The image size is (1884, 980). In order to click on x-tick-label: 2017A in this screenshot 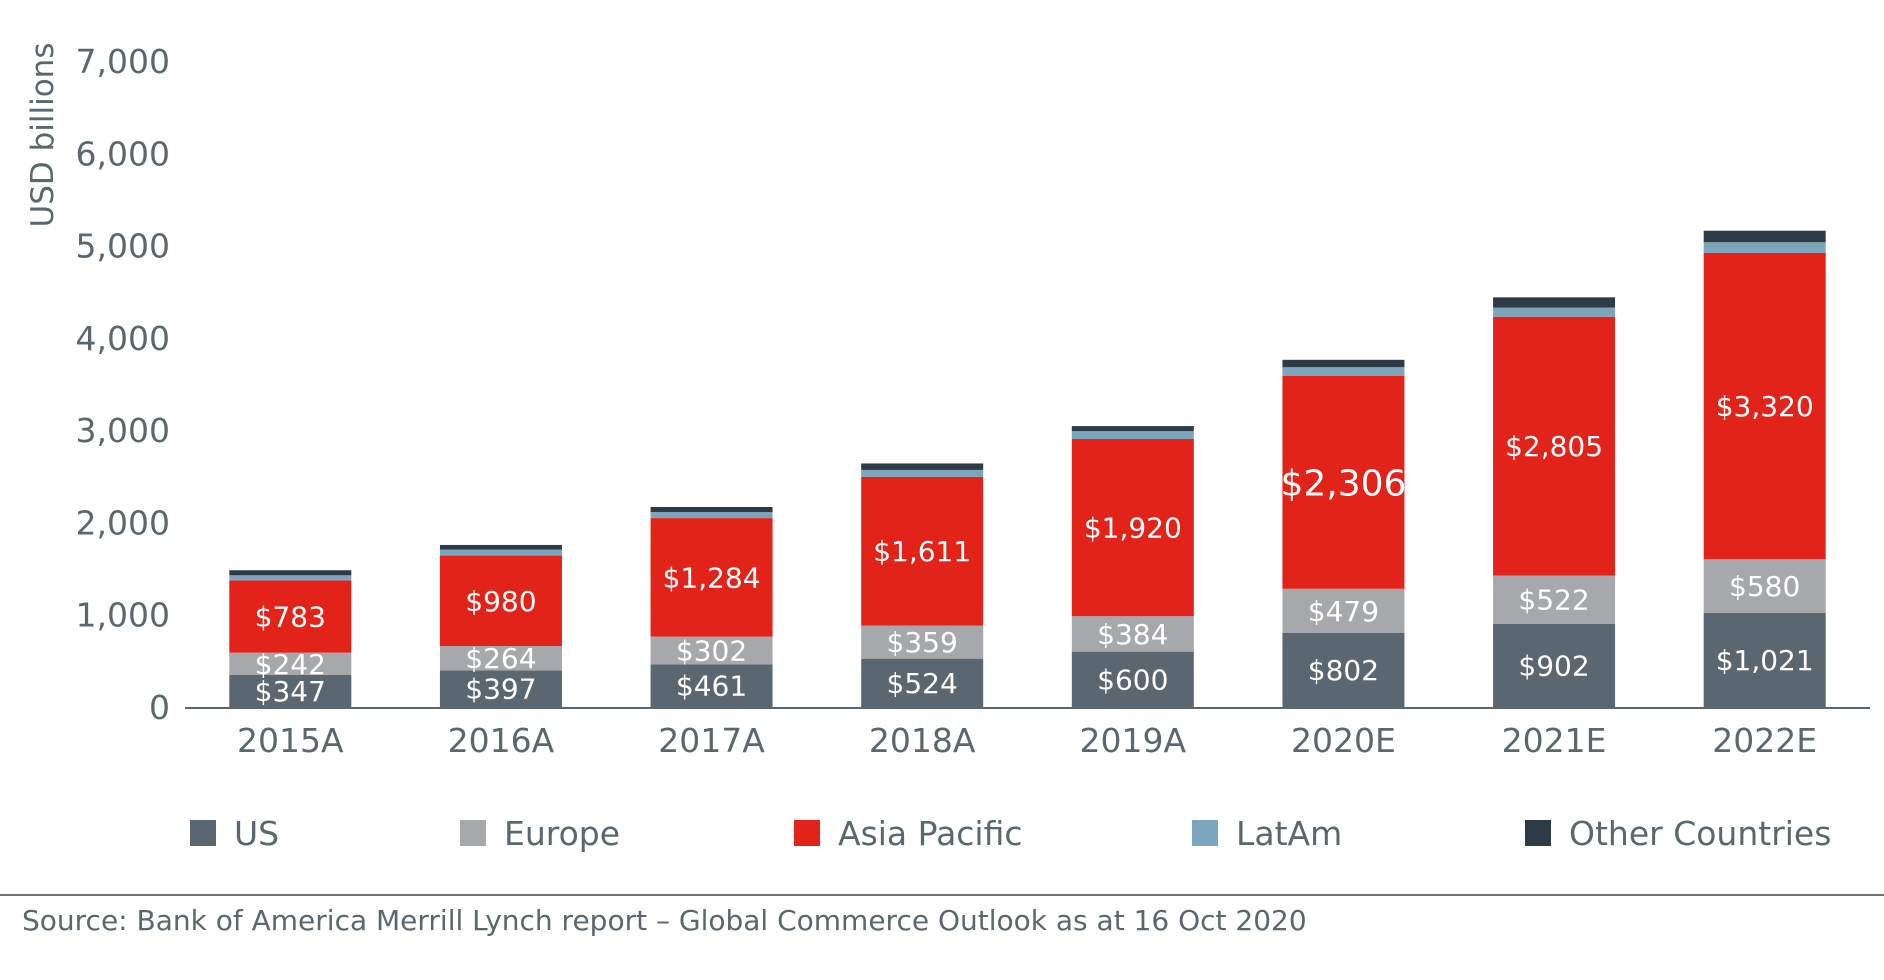, I will do `click(711, 740)`.